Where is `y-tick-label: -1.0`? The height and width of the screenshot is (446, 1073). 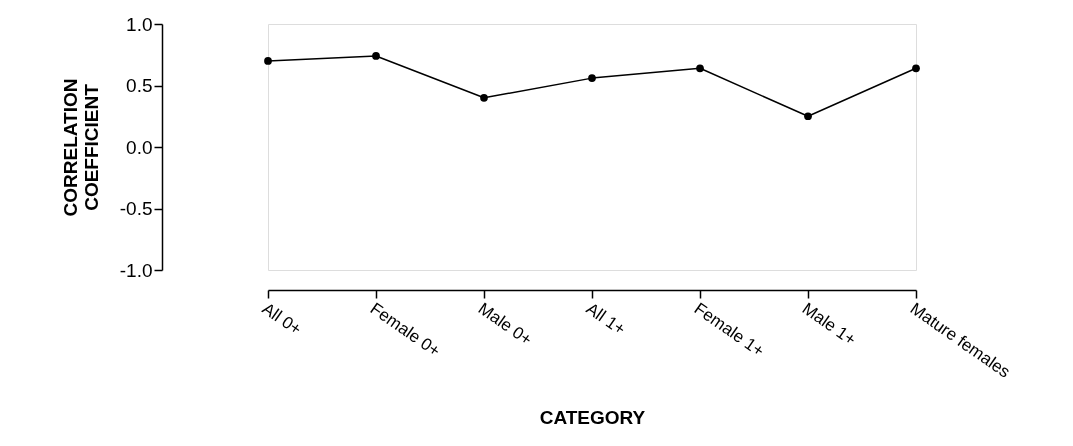 y-tick-label: -1.0 is located at coordinates (136, 270).